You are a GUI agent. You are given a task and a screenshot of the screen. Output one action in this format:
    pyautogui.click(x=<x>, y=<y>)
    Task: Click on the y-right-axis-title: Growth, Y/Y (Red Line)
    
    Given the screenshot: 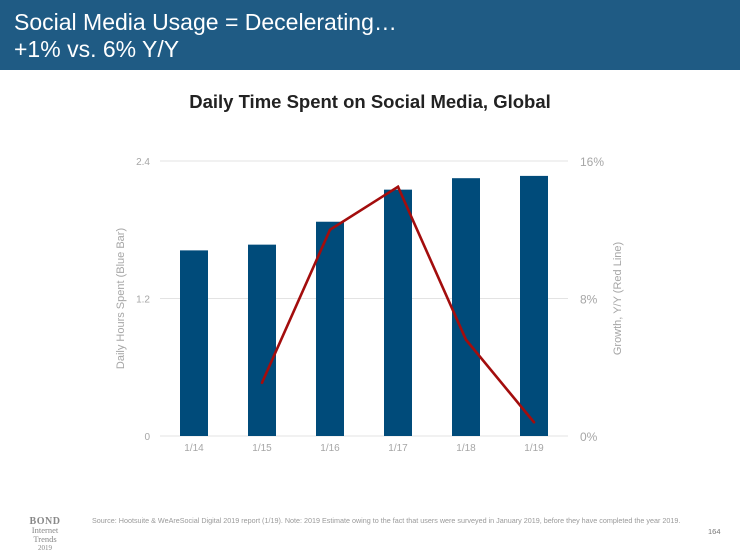 What is the action you would take?
    pyautogui.click(x=618, y=298)
    